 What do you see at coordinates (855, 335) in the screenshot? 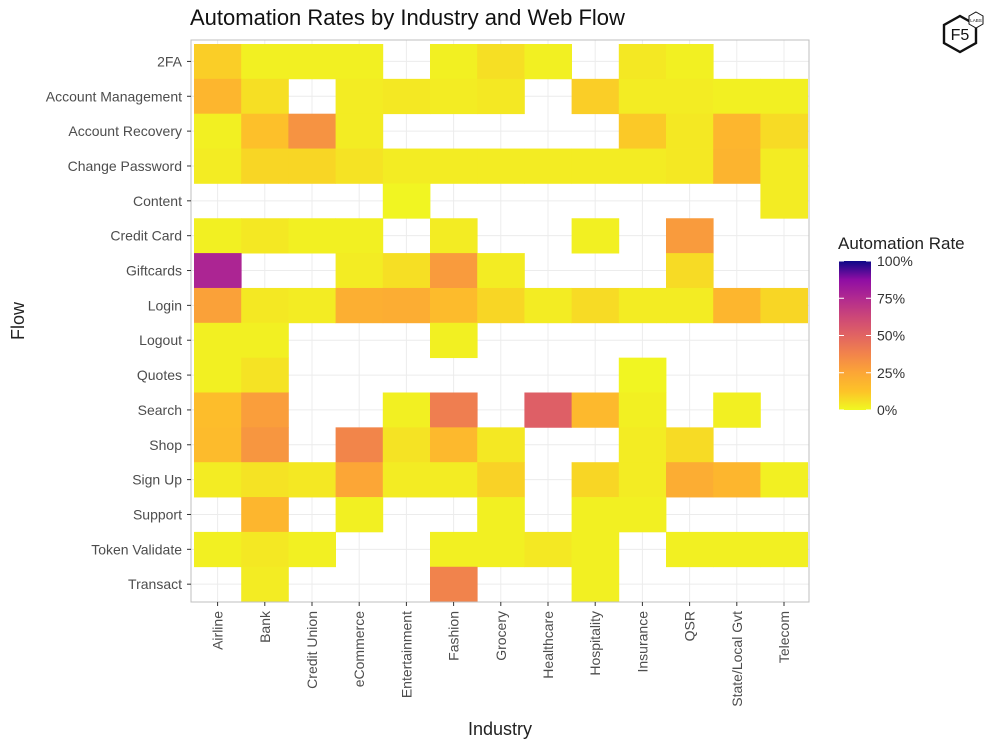
I see `legend-colorbar` at bounding box center [855, 335].